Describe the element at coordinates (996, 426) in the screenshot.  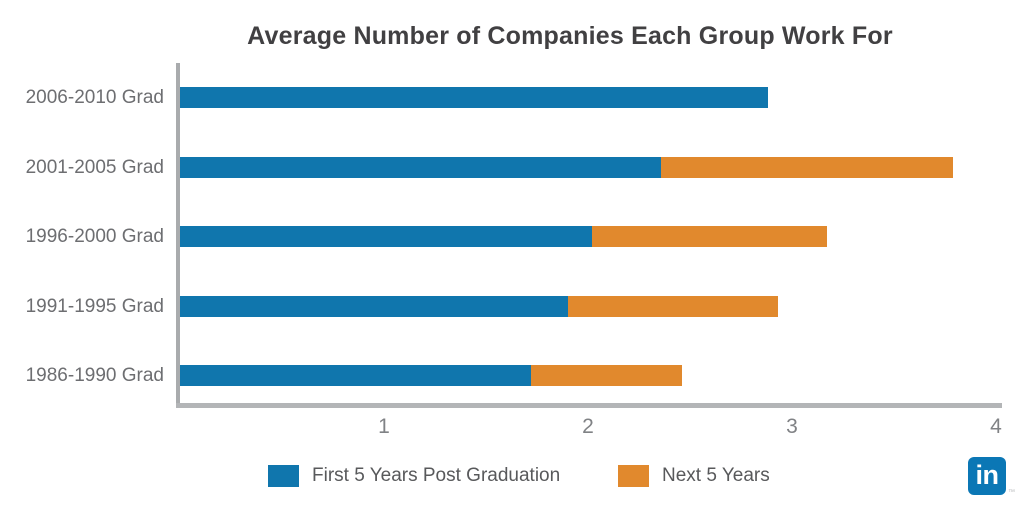
I see `x-tick-label: 4` at that location.